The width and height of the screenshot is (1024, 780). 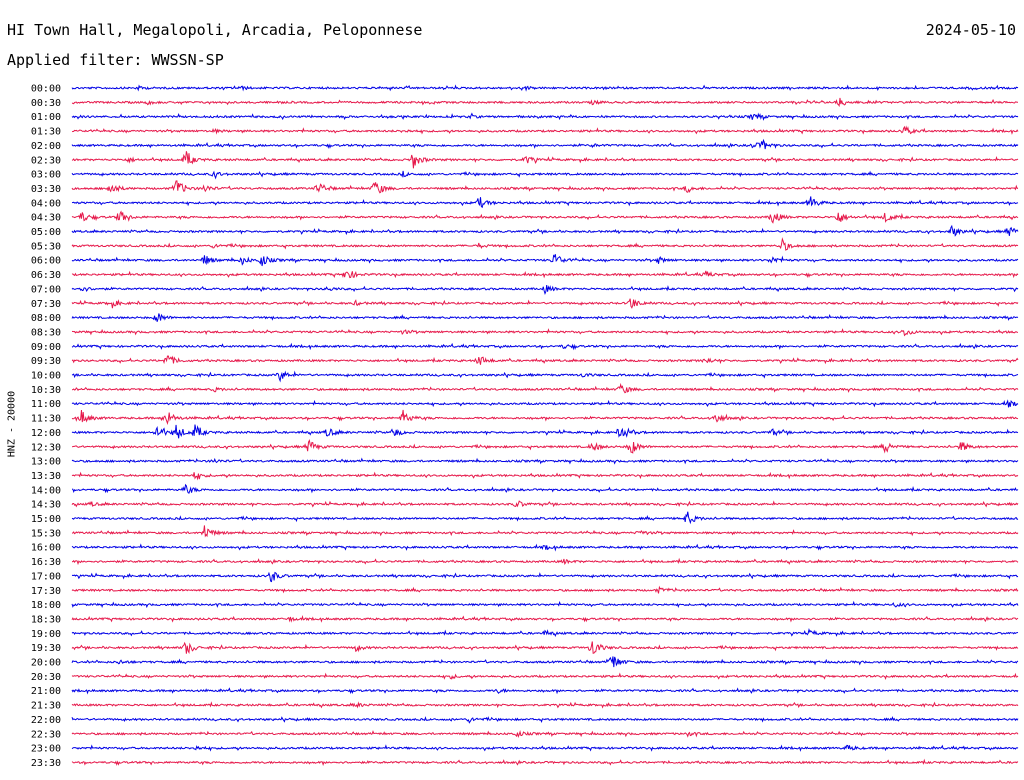 I want to click on time-tick-label: 04:00, so click(x=46, y=203).